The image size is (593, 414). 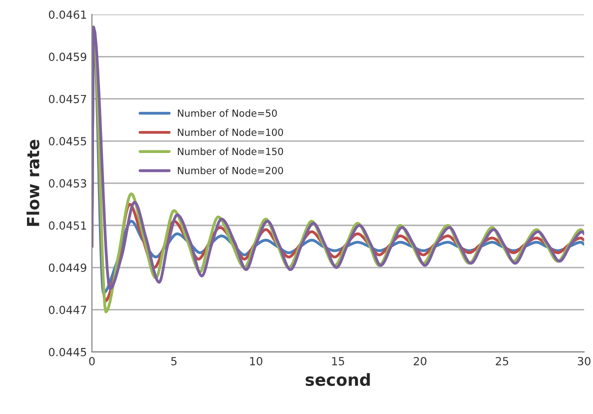 I want to click on y-tick-label: 0.0455, so click(x=67, y=141).